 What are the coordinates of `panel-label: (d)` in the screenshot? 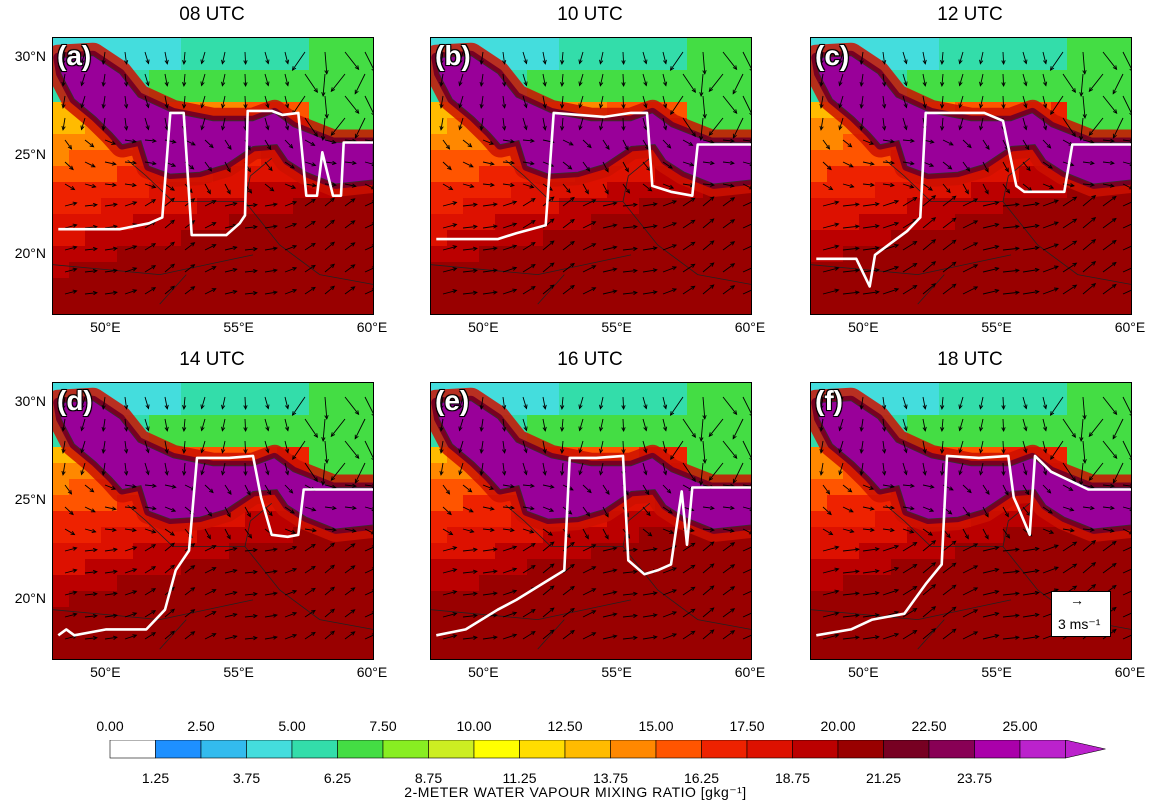 It's located at (75, 400).